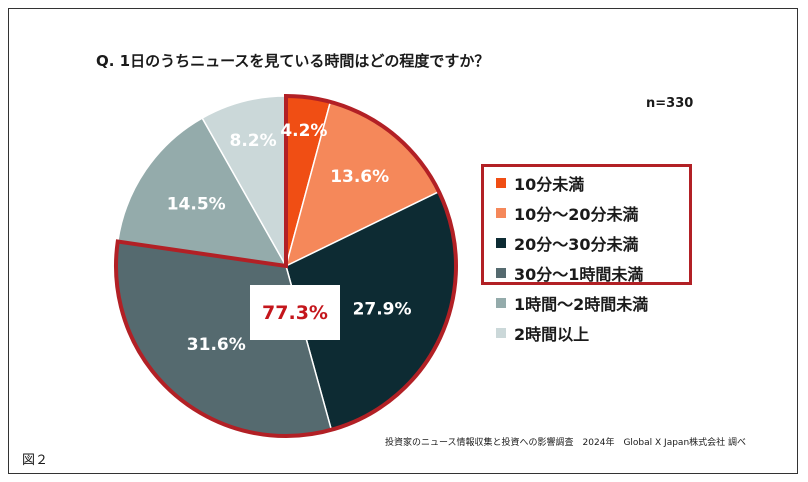  I want to click on legend-label: 20分～30分未満, so click(576, 244).